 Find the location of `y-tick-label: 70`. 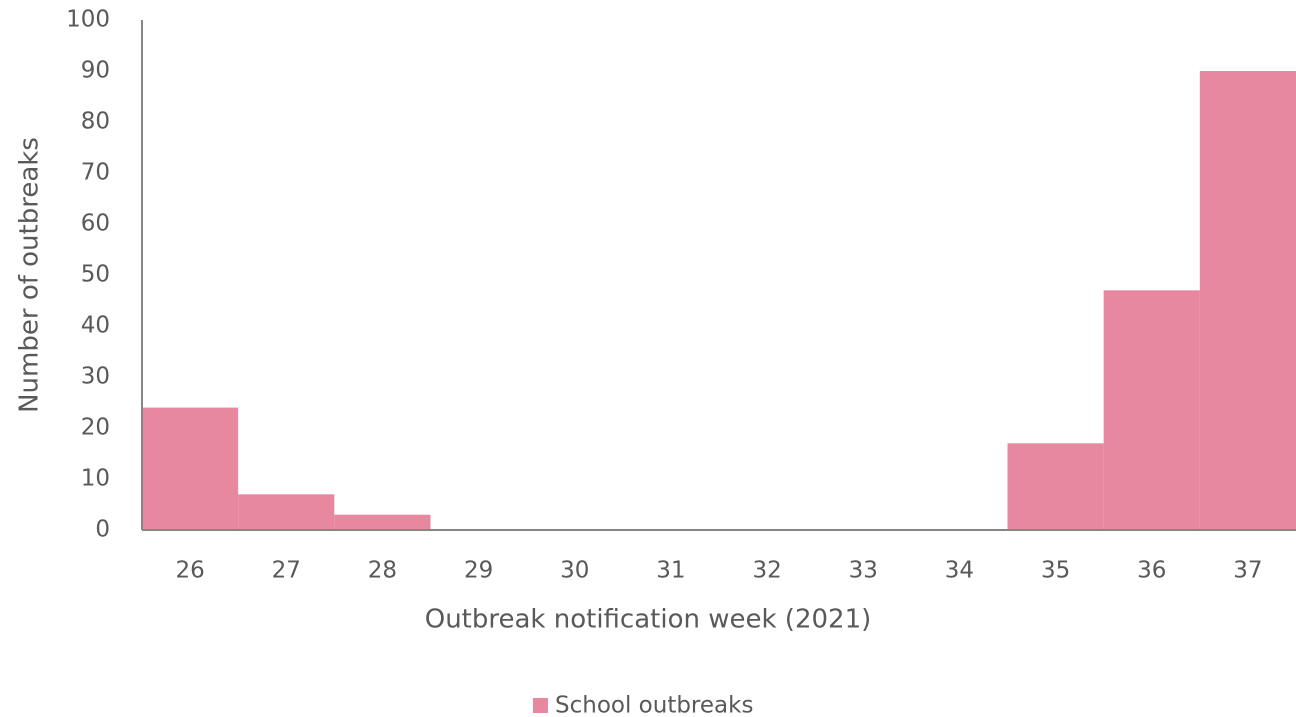

y-tick-label: 70 is located at coordinates (95, 173).